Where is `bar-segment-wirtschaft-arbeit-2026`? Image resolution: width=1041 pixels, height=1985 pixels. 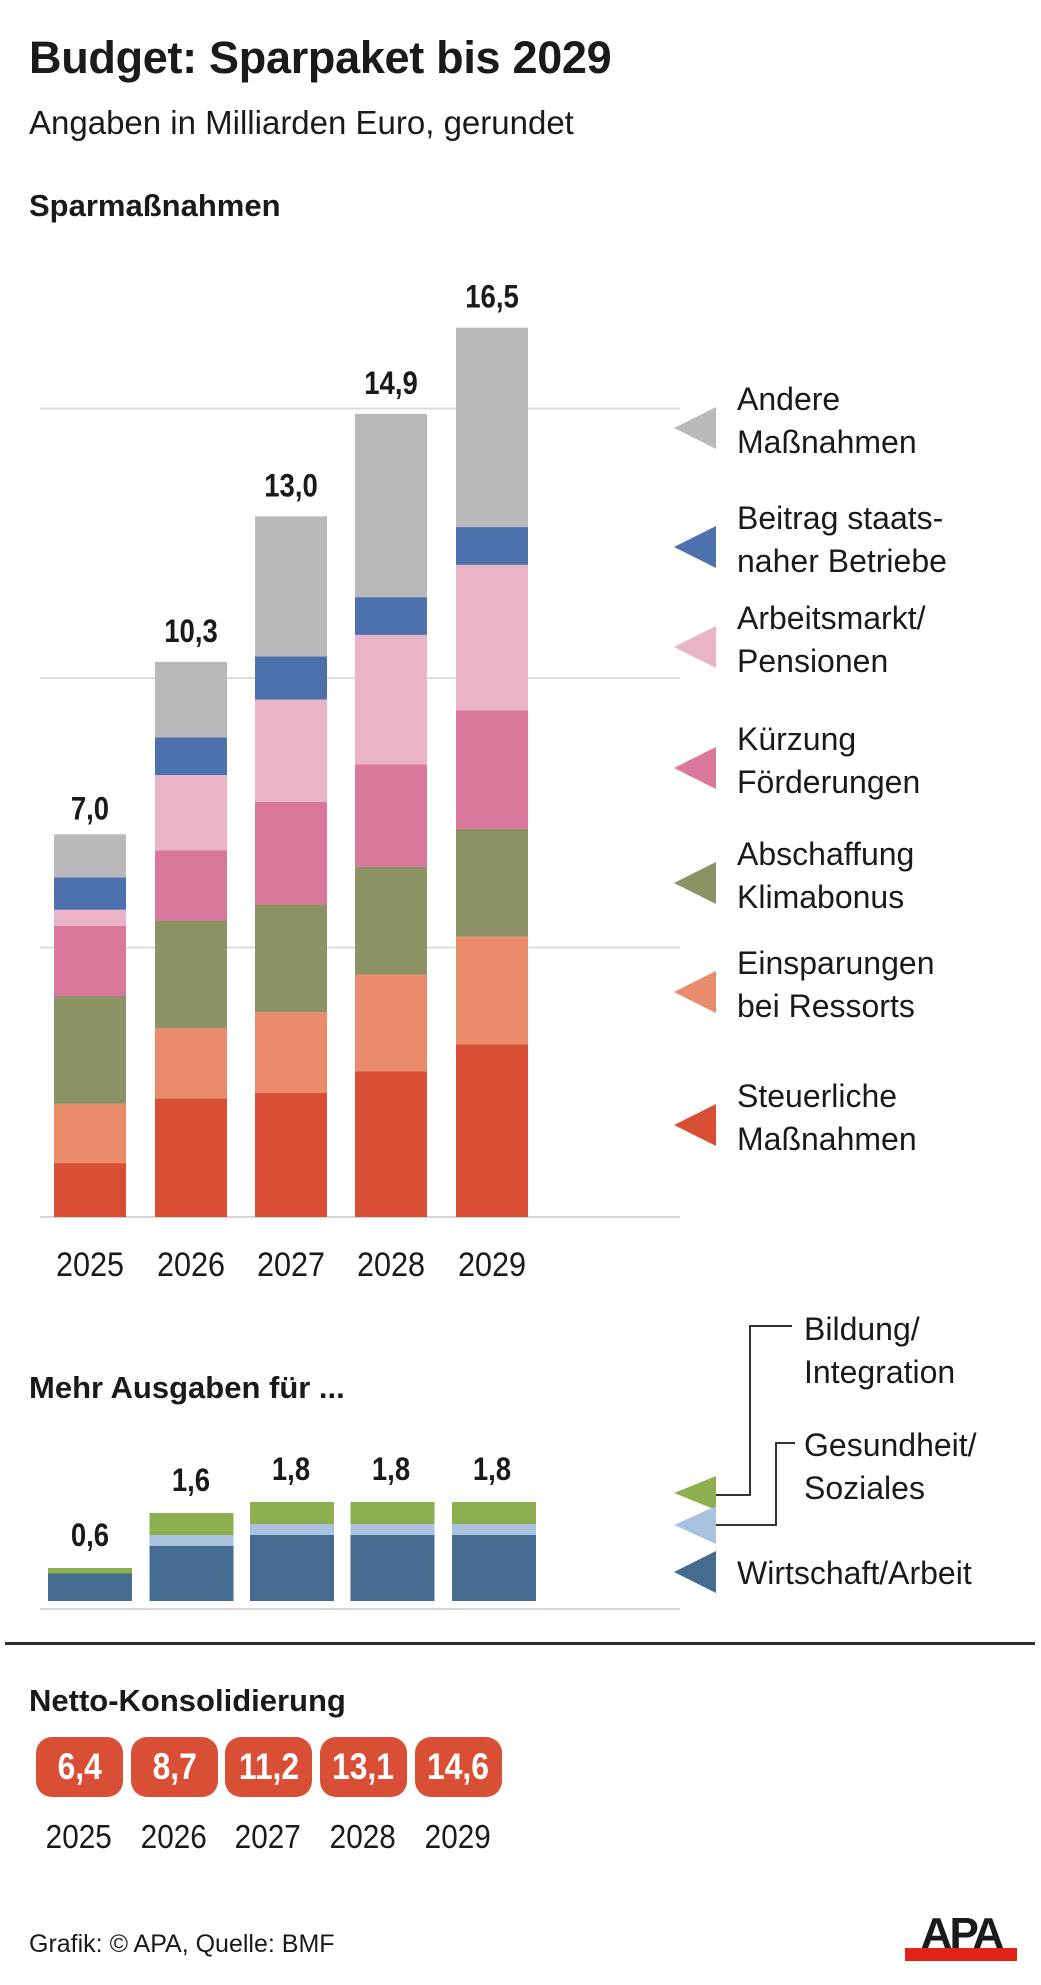
bar-segment-wirtschaft-arbeit-2026 is located at coordinates (191, 1573).